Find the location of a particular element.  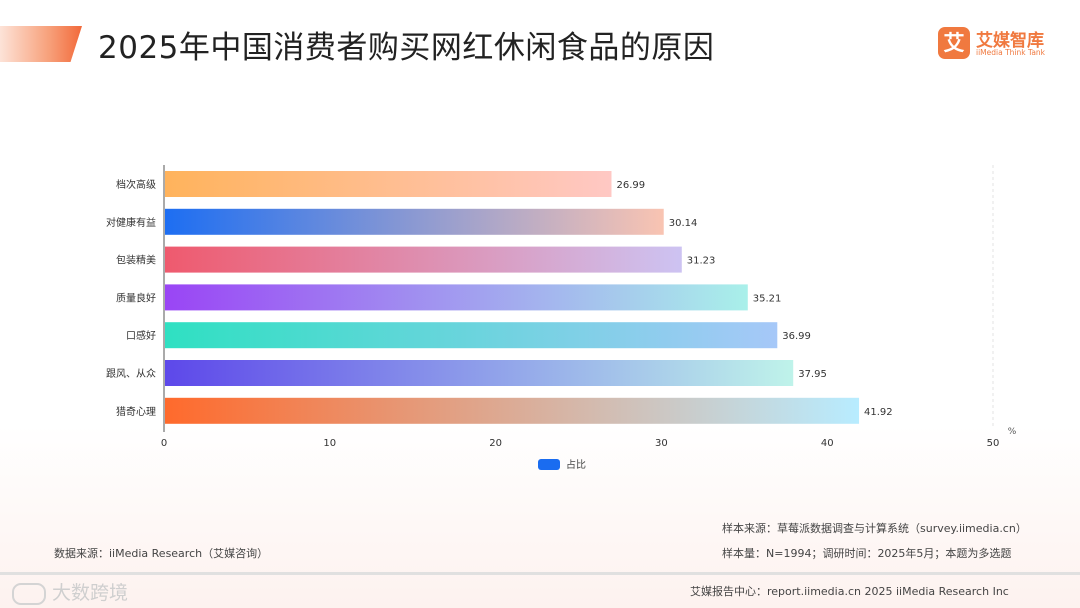

watermark-icon is located at coordinates (29, 593).